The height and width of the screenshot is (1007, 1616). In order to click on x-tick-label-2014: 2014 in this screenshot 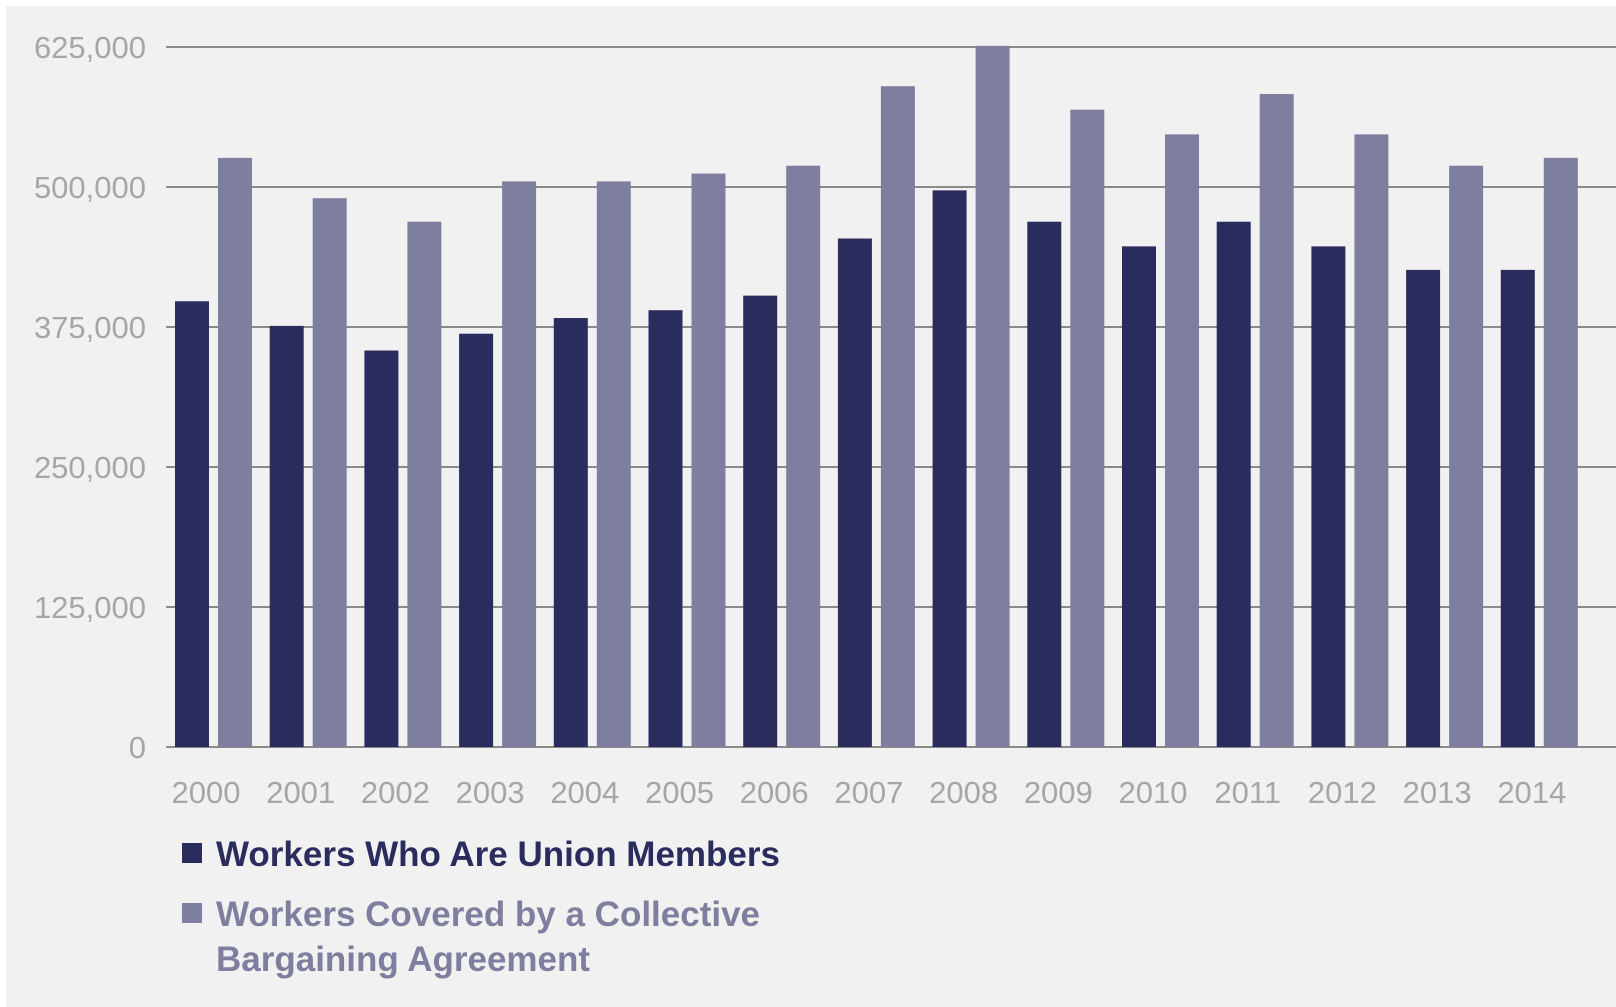, I will do `click(1531, 792)`.